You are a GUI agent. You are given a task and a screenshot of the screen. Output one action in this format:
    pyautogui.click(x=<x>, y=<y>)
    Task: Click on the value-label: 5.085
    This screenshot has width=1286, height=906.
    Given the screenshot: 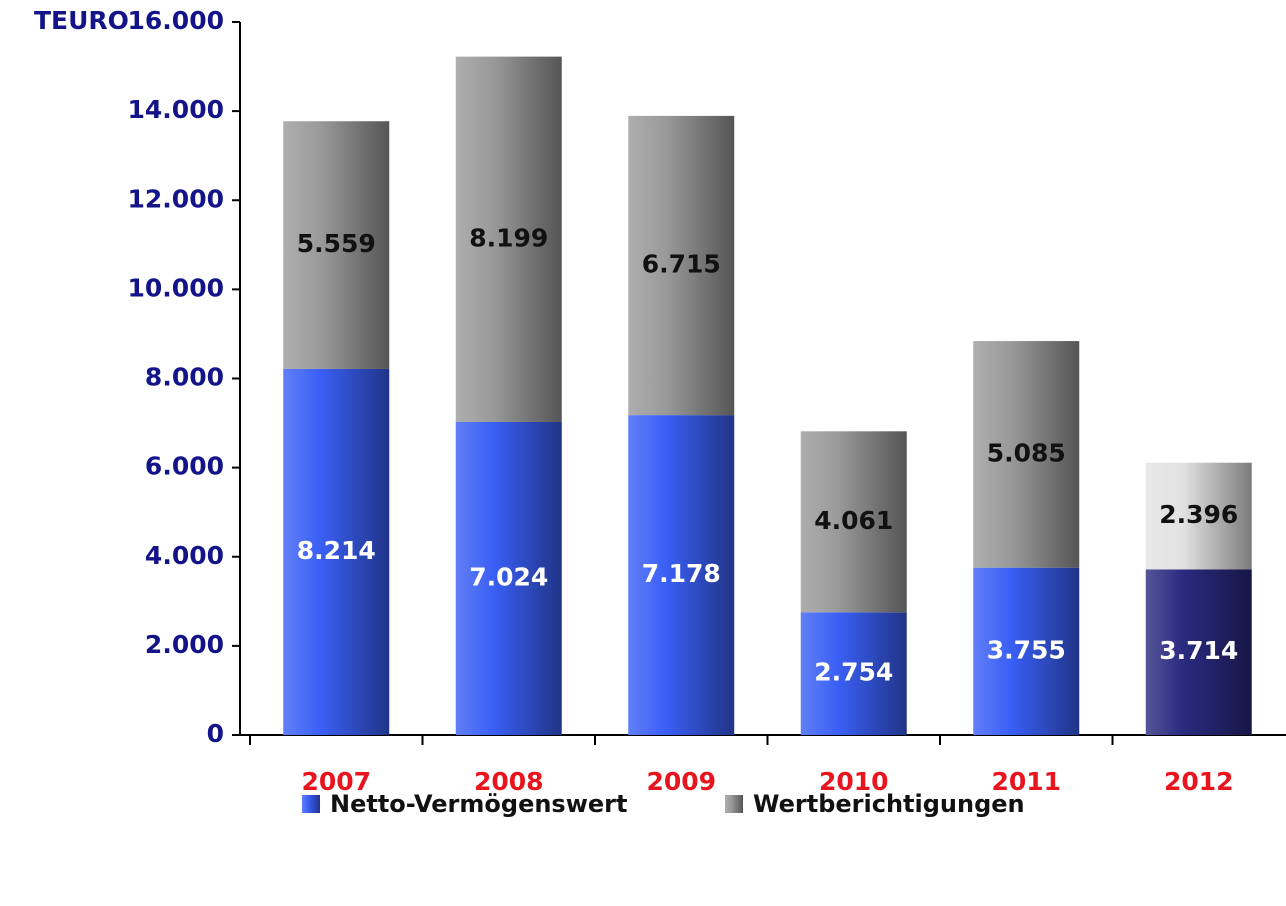 What is the action you would take?
    pyautogui.click(x=1026, y=452)
    